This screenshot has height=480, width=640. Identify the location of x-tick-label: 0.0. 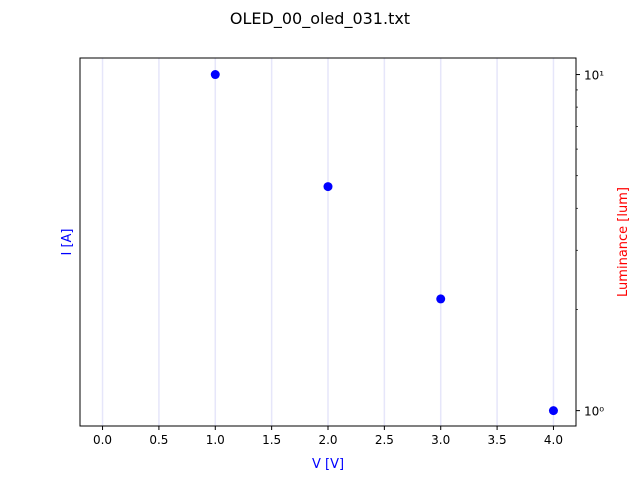
(102, 440).